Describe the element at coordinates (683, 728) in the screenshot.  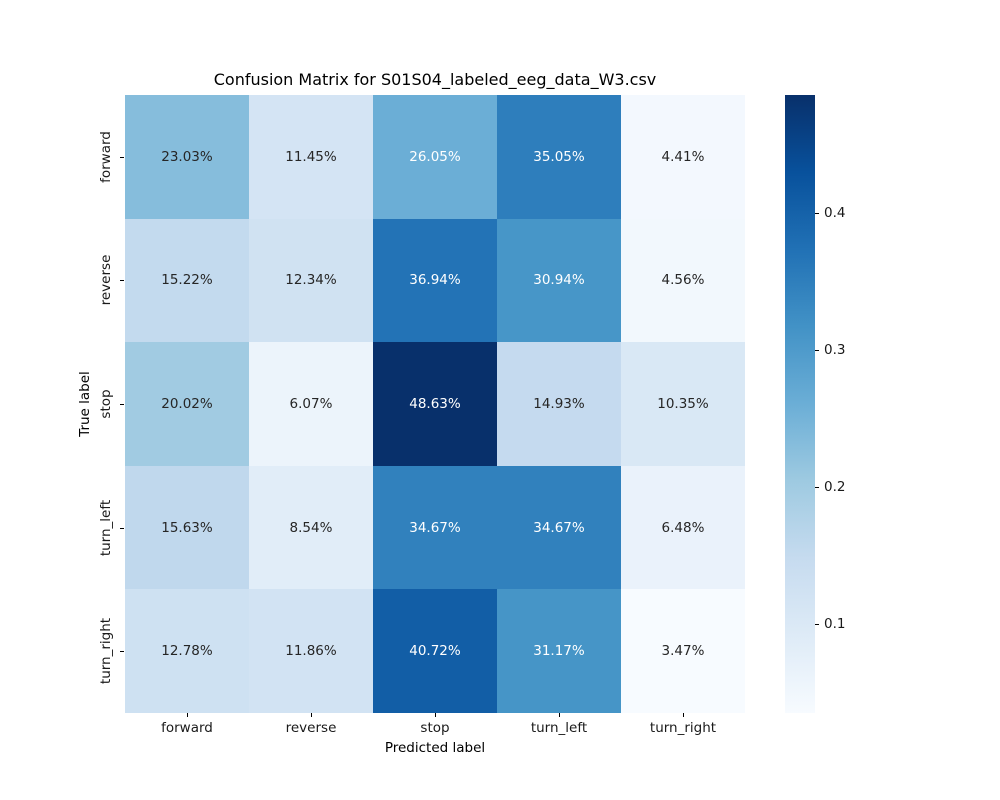
I see `xtick-label-turn_right: turn_right` at that location.